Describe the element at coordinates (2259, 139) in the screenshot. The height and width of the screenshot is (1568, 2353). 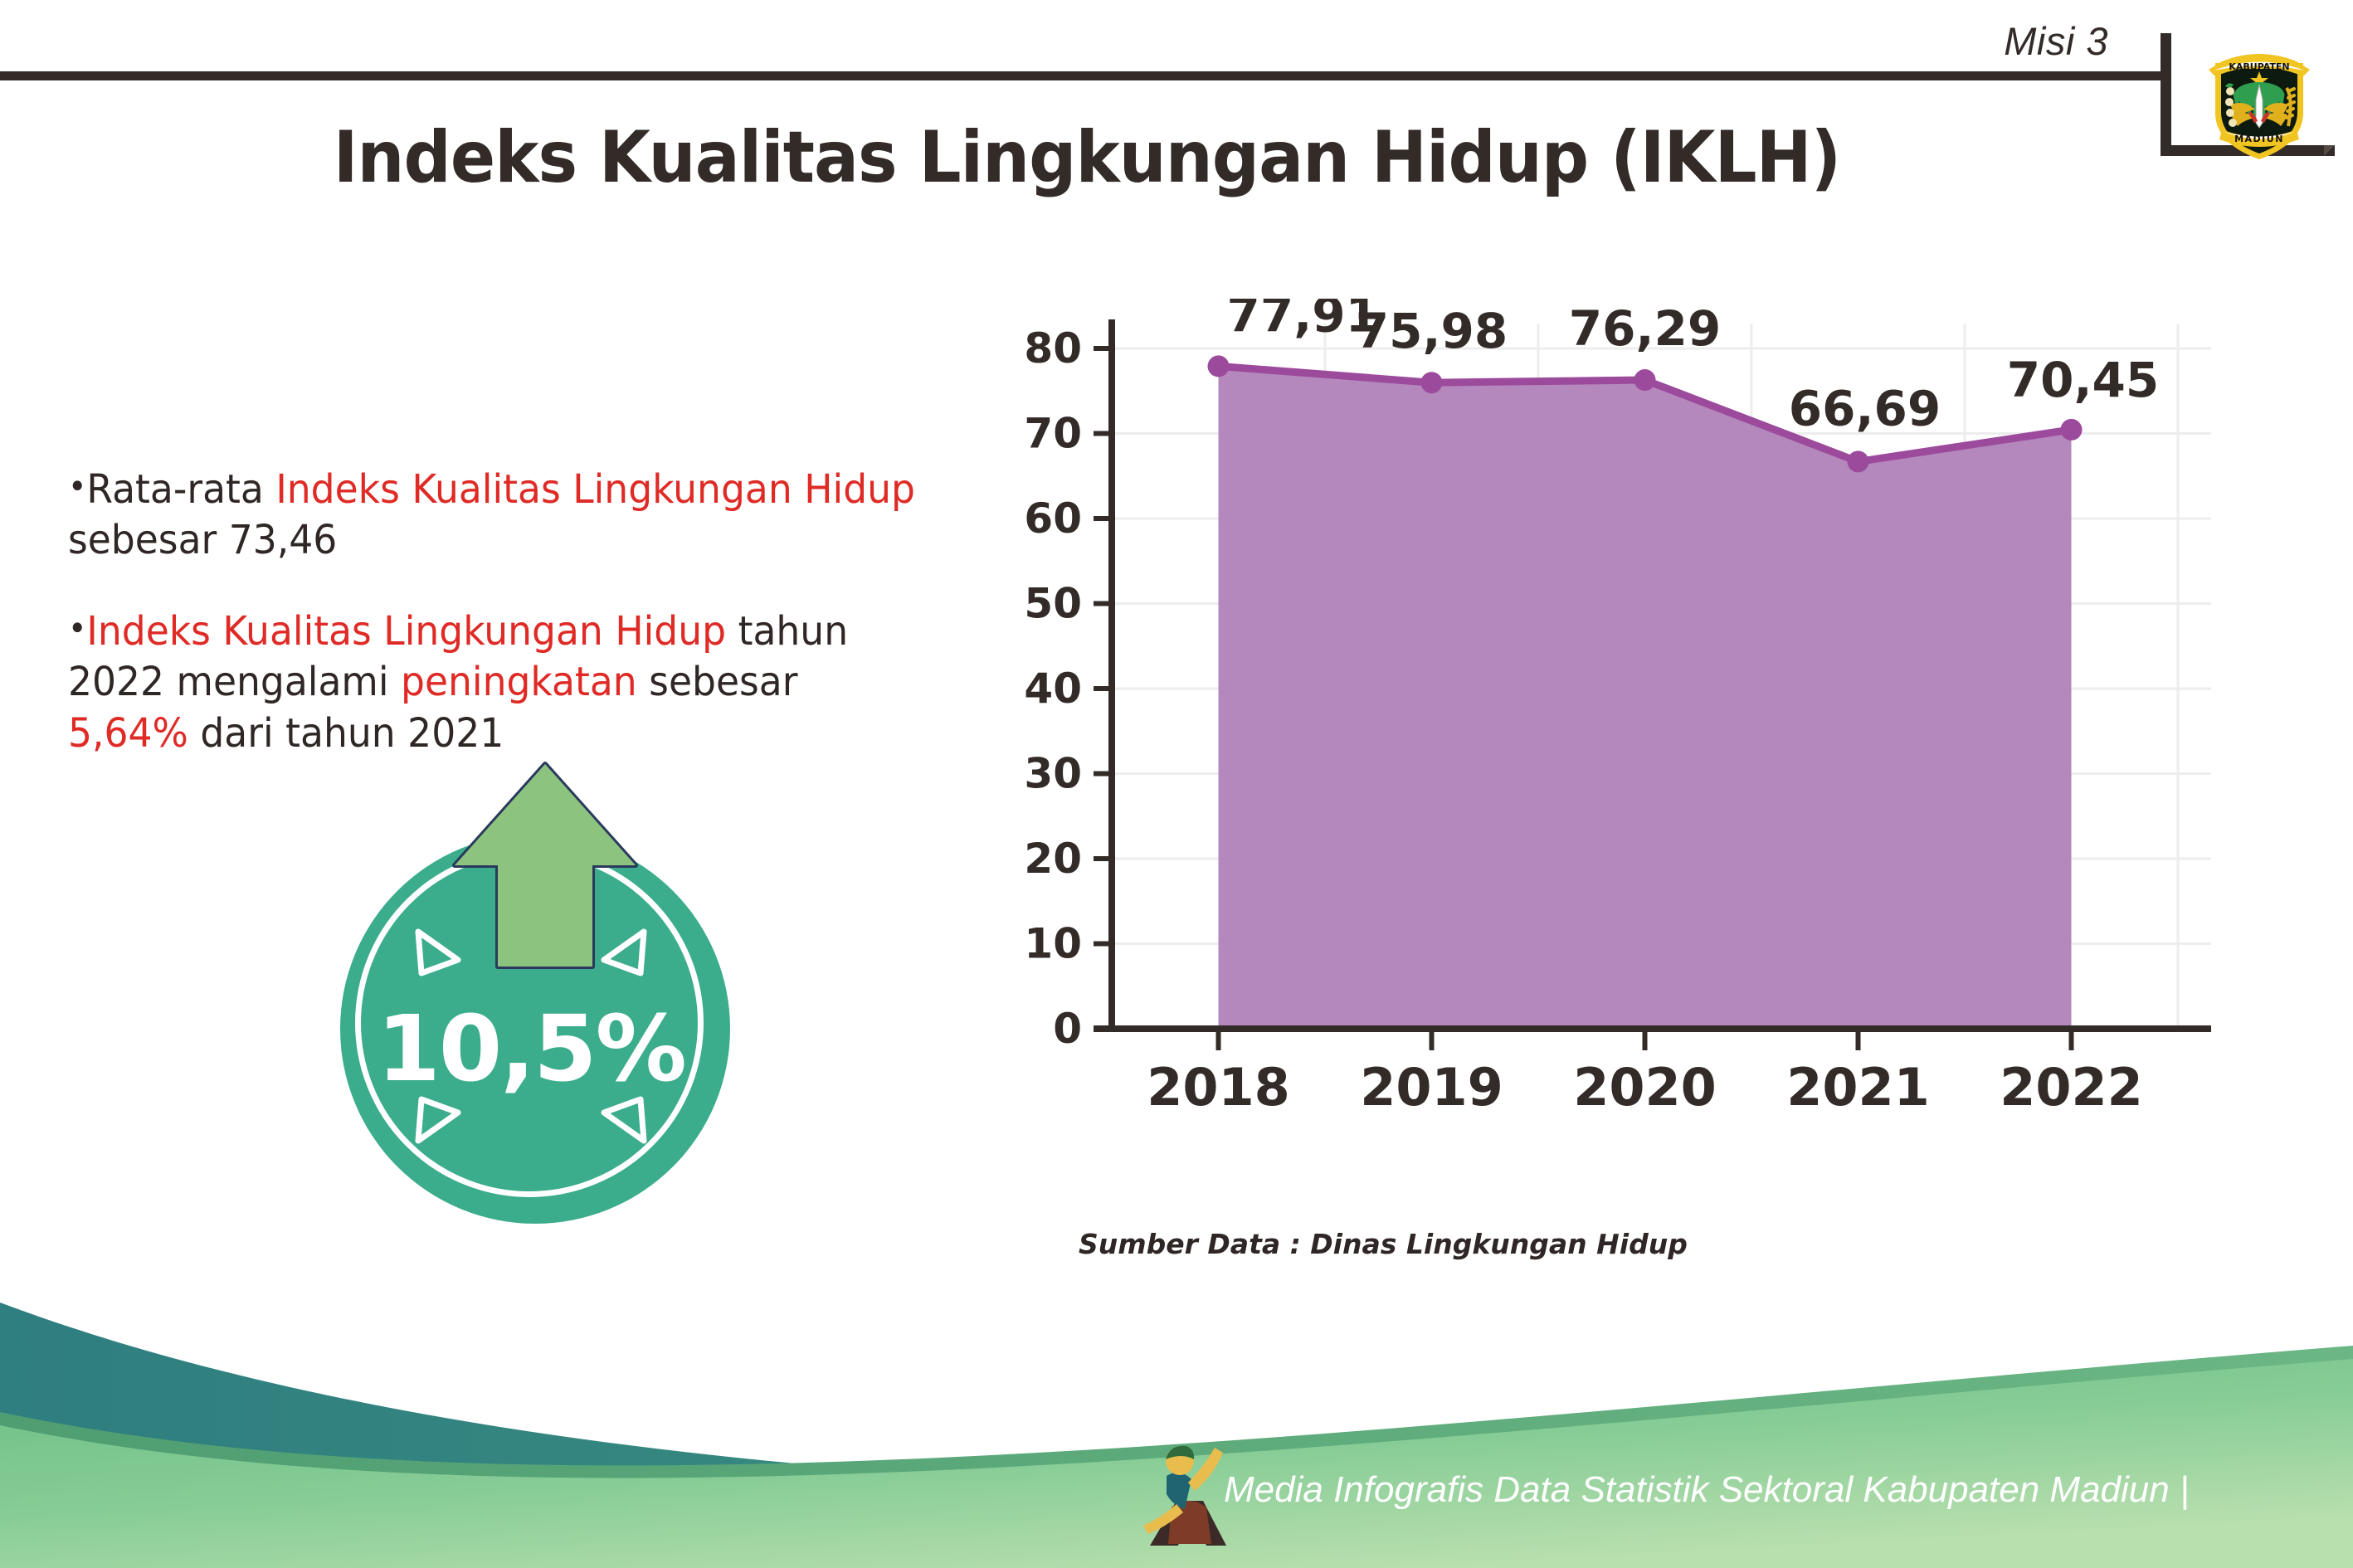
I see `svg-text: MADIUN` at that location.